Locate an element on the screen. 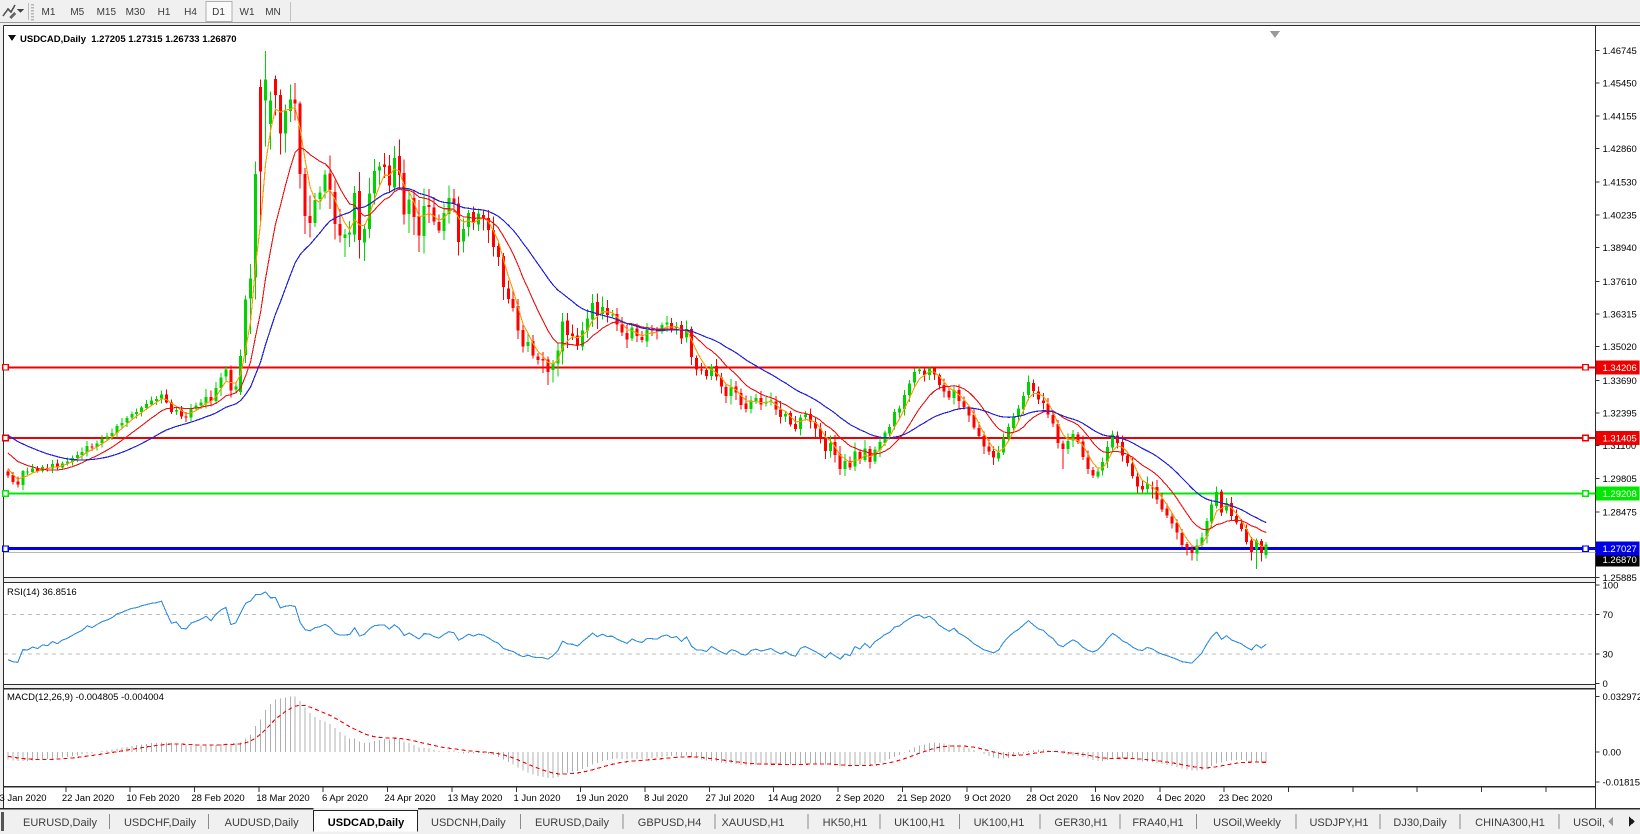 The height and width of the screenshot is (834, 1640). svg-text: 1.25885 is located at coordinates (1620, 578).